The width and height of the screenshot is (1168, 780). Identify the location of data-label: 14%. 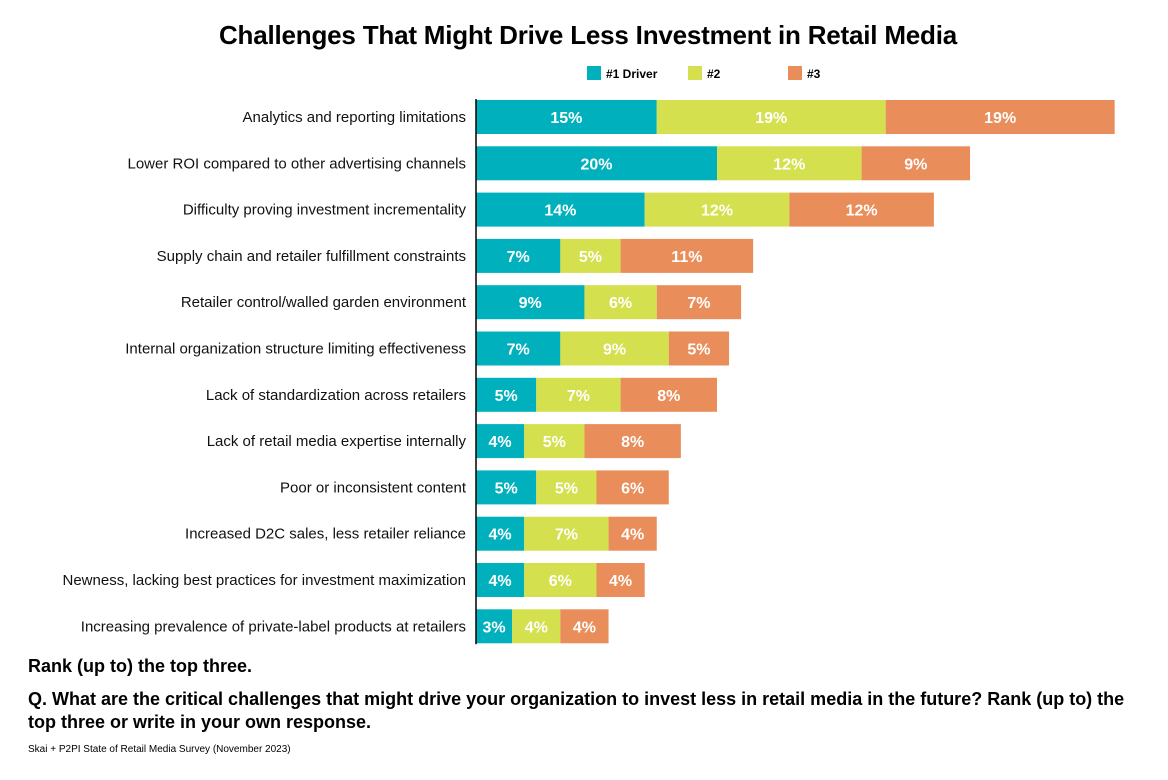
(560, 211).